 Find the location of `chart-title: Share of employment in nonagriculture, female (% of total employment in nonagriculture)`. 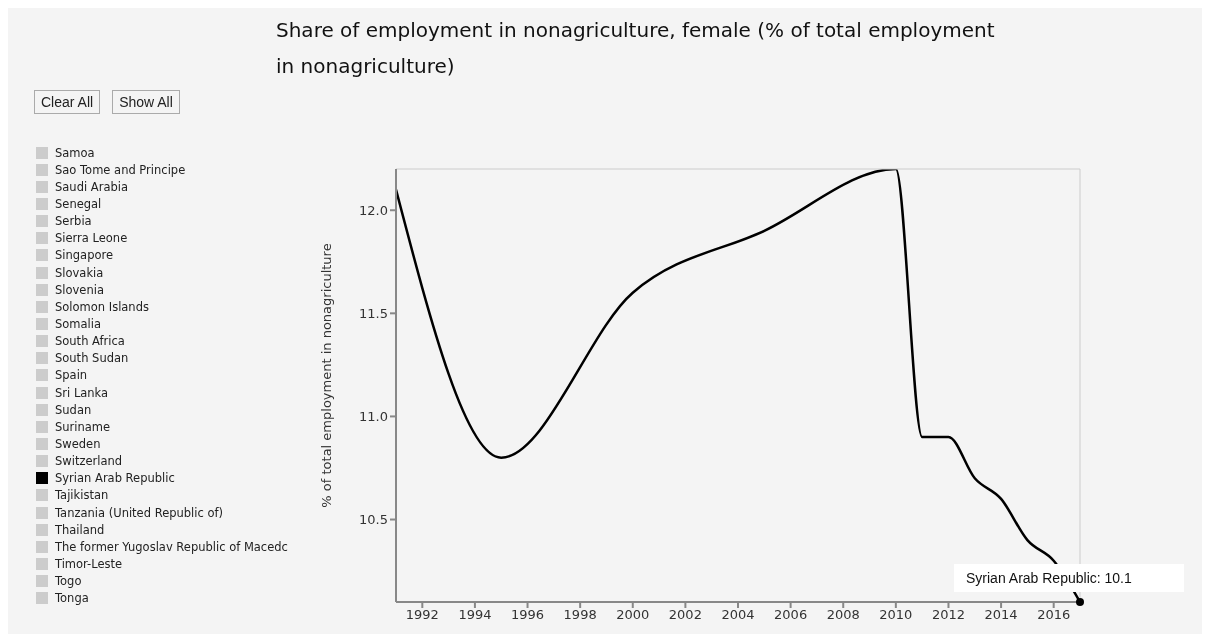

chart-title: Share of employment in nonagriculture, female (% of total employment in nonagriculture) is located at coordinates (636, 48).